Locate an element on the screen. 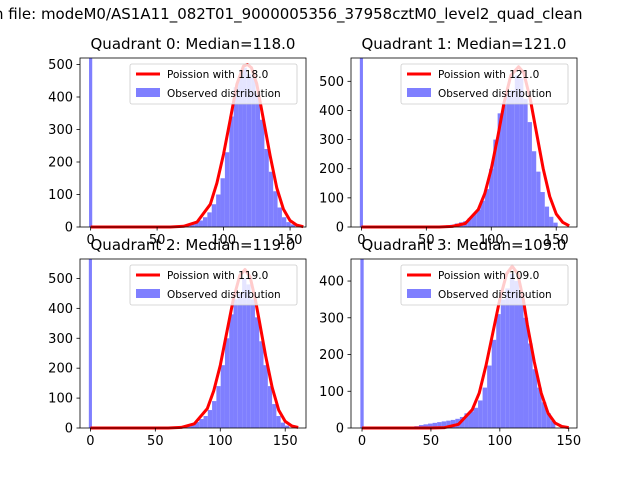 The width and height of the screenshot is (640, 480). chart-title: Quadrant 1: Median=121.0 is located at coordinates (464, 44).